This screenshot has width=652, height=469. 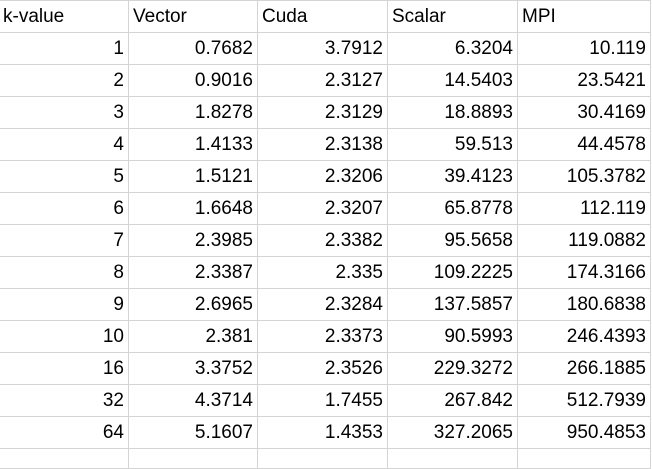 I want to click on cell-k-value: 1, so click(x=64, y=48).